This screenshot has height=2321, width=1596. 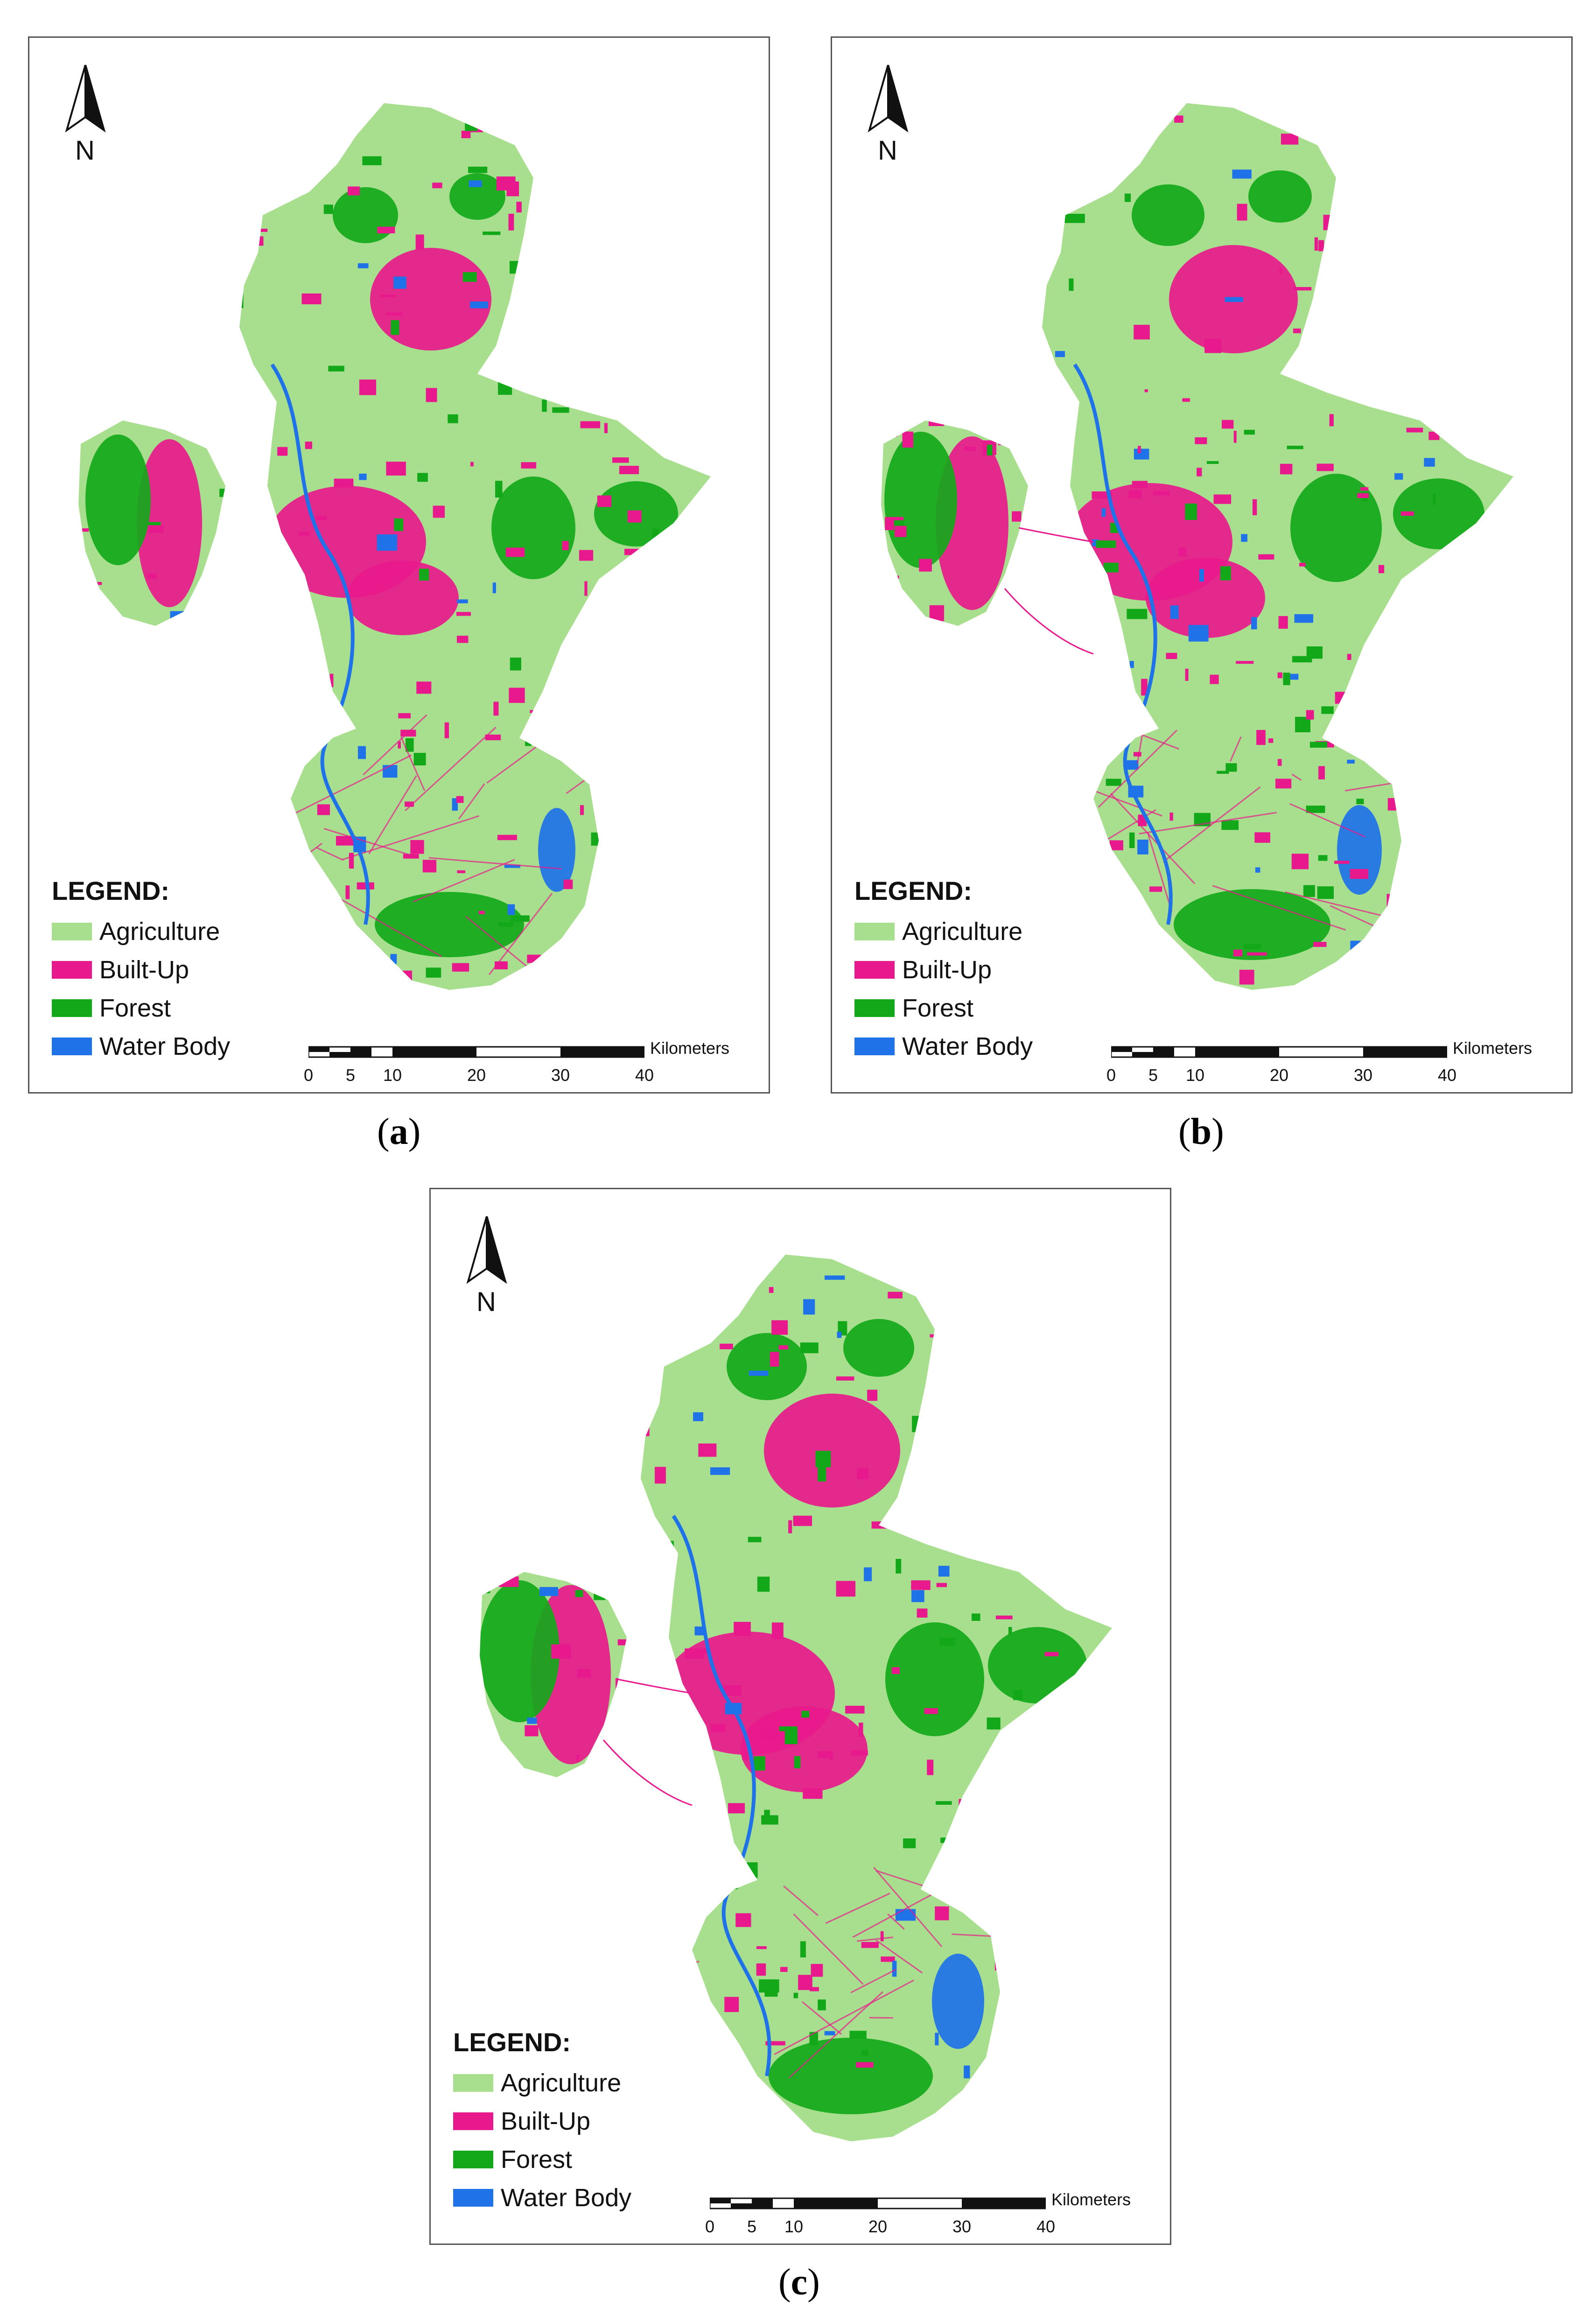 I want to click on scale-tick: 5, so click(x=350, y=1075).